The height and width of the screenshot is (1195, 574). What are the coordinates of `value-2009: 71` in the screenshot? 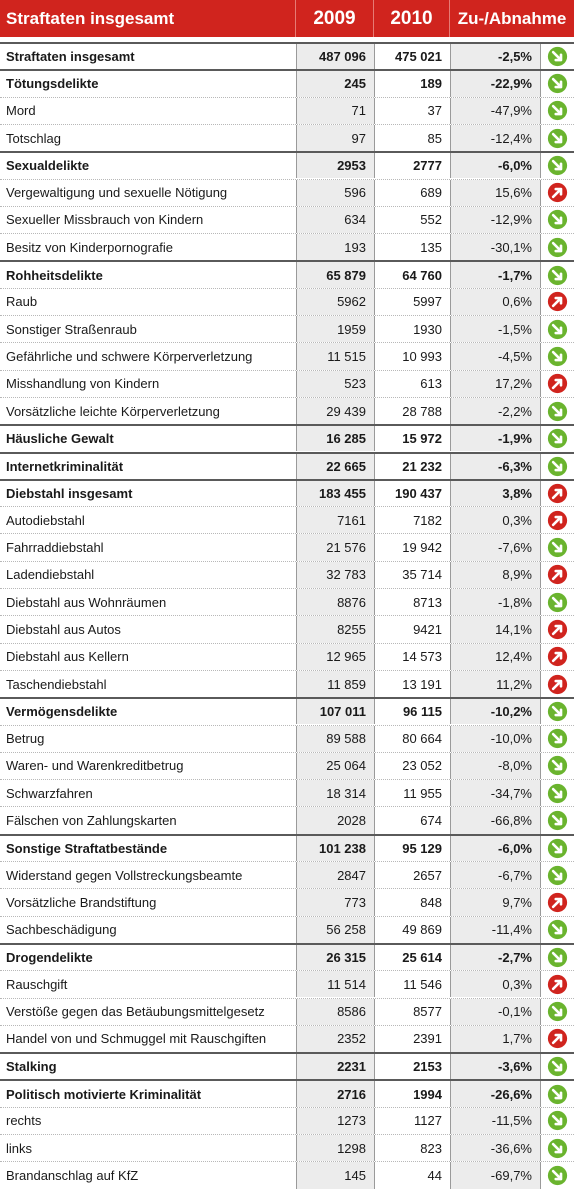 It's located at (335, 110).